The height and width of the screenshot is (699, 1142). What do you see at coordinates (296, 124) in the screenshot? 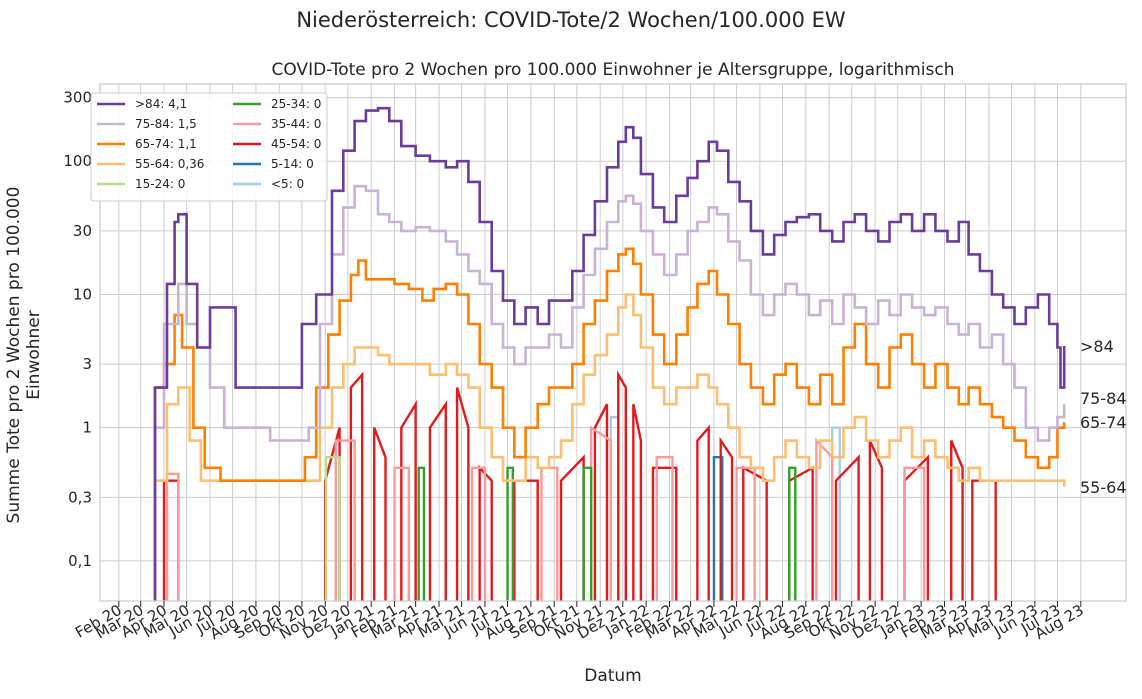
I see `legend-entry: 35-44: 0` at bounding box center [296, 124].